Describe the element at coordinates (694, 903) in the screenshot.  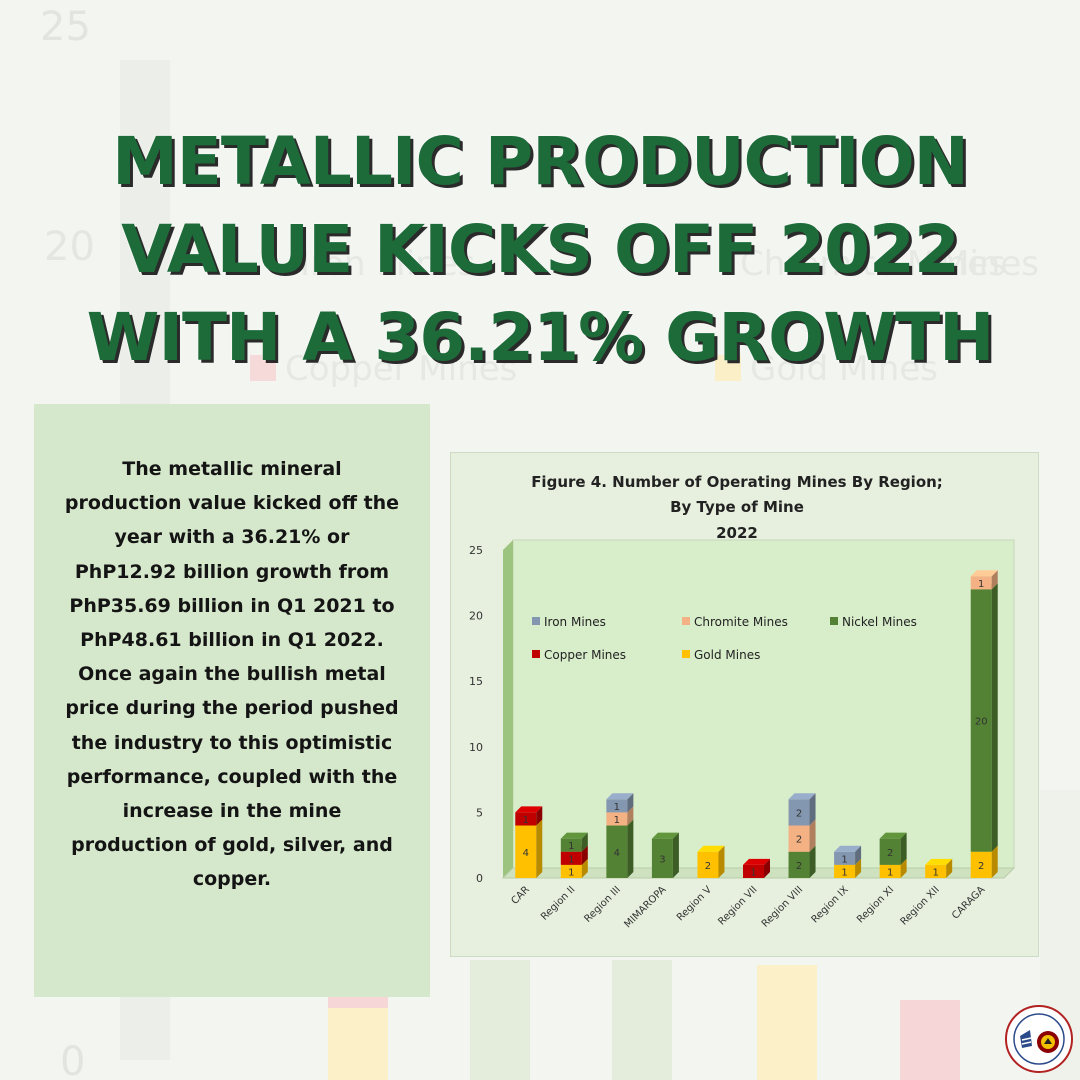
I see `x-category-label: Region V` at that location.